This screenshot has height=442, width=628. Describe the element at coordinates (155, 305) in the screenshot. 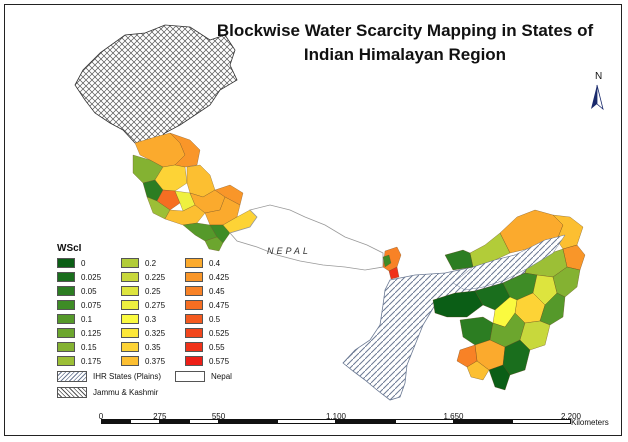

I see `legend-class-label: 0.275` at that location.